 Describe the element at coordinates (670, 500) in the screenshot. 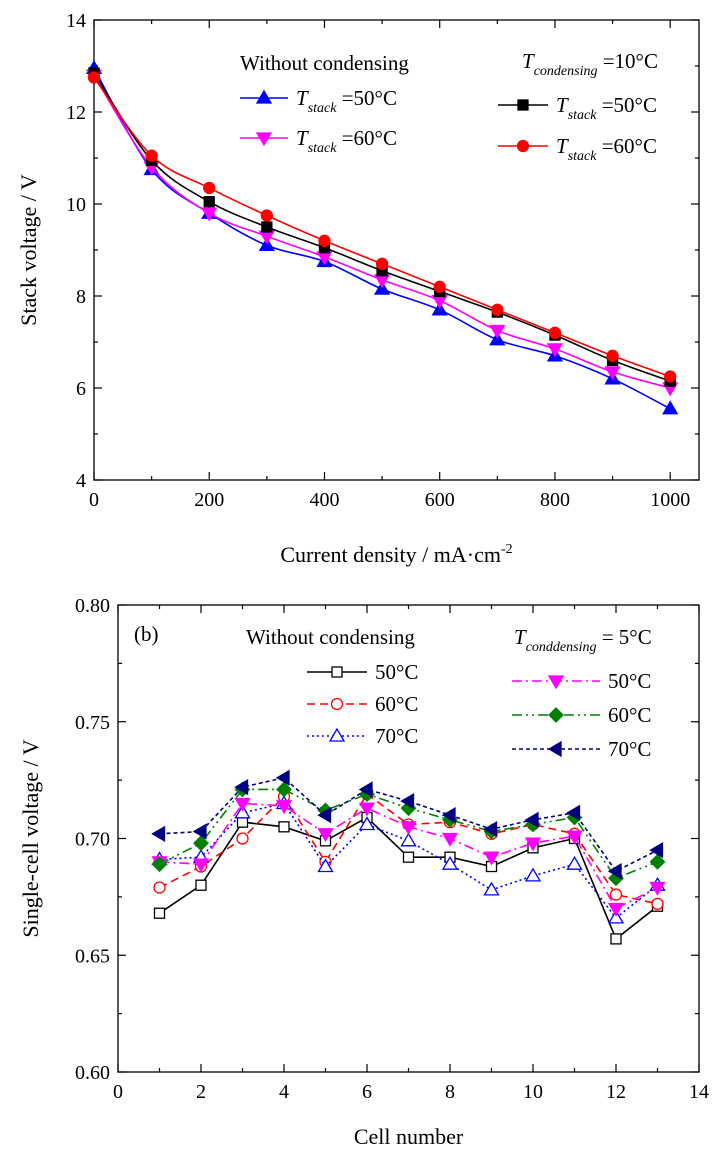

I see `x-tick-label: 1000` at that location.